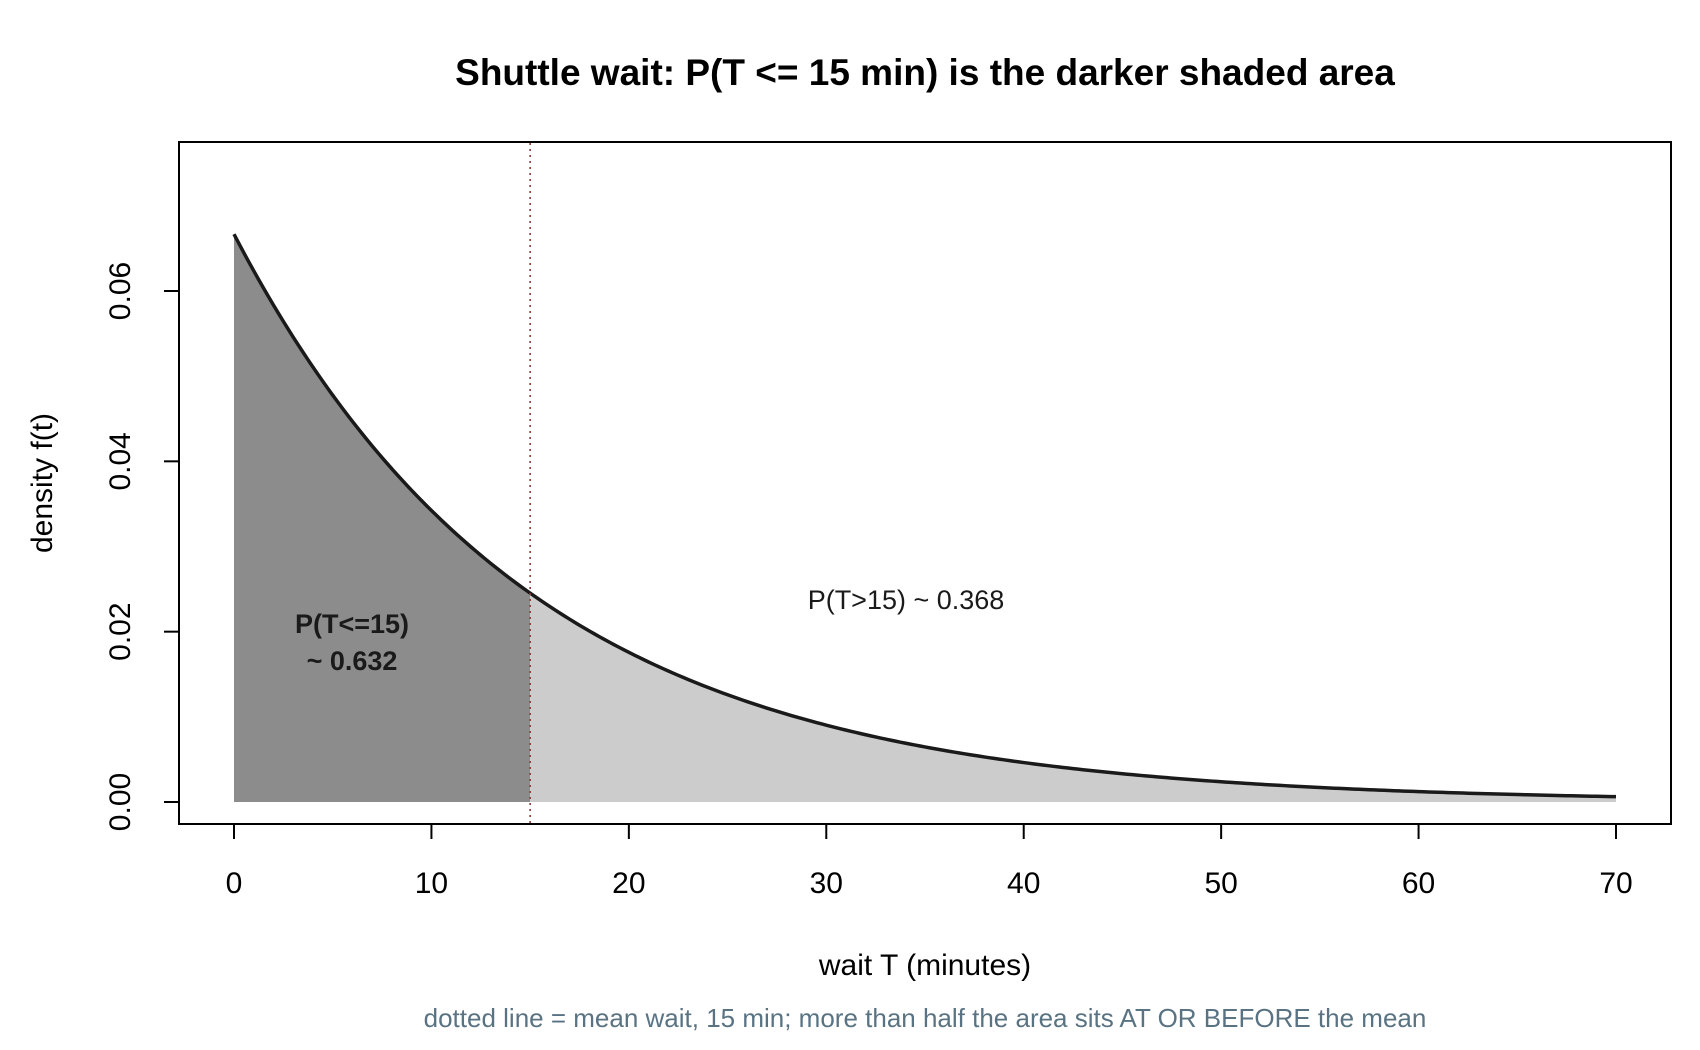 This screenshot has height=1050, width=1700. What do you see at coordinates (1418, 883) in the screenshot?
I see `x-tick-label: 60` at bounding box center [1418, 883].